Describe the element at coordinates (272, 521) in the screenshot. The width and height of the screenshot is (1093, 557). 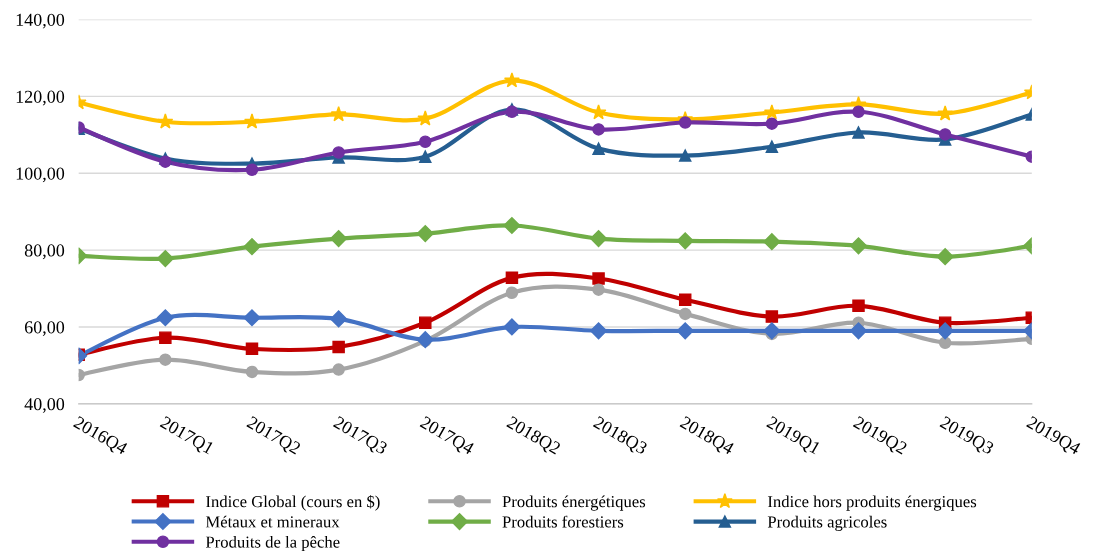
I see `legend-label: Métaux et mineraux` at that location.